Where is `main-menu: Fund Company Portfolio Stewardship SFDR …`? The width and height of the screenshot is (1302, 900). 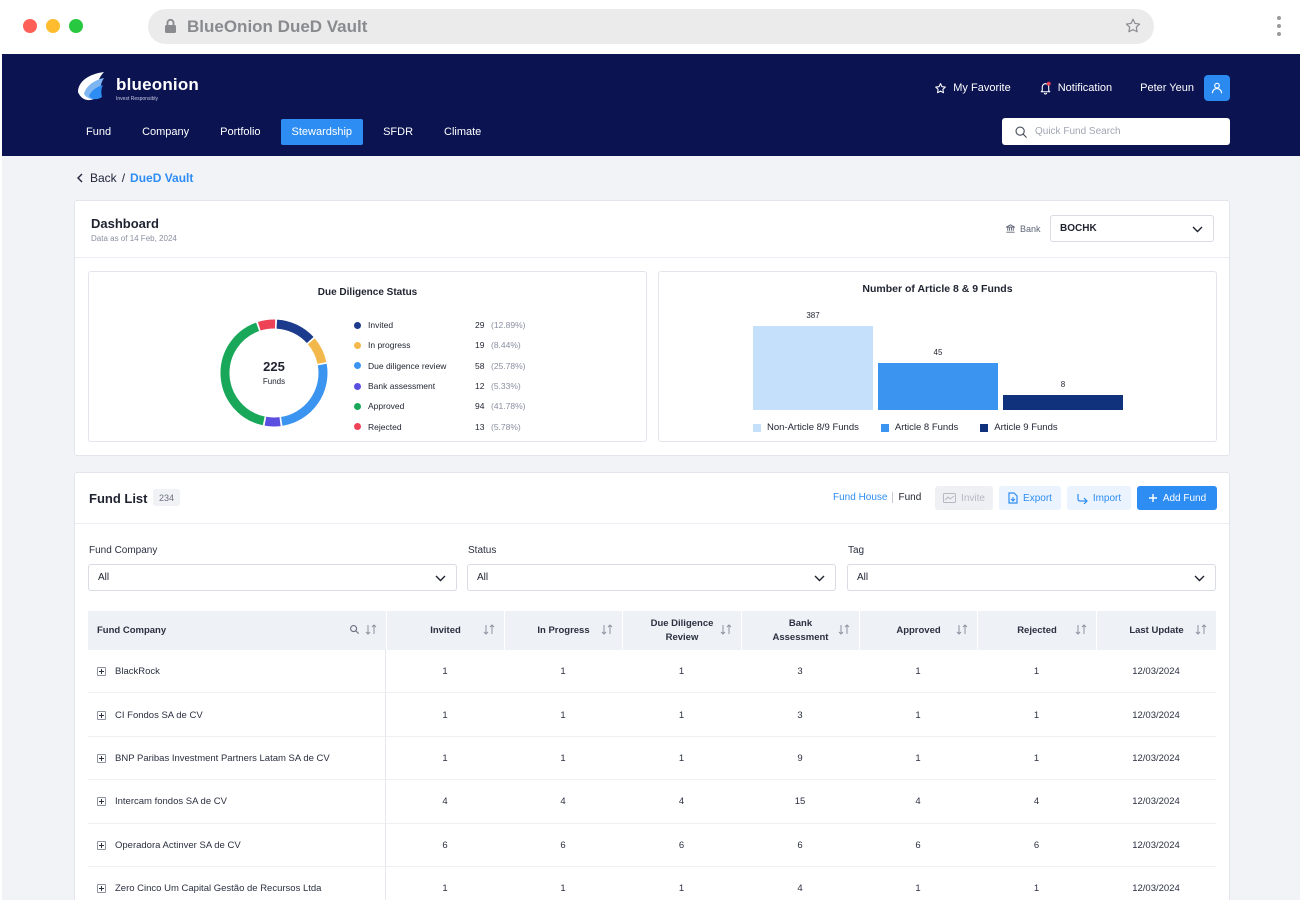
main-menu: Fund Company Portfolio Stewardship SFDR … is located at coordinates (288, 132).